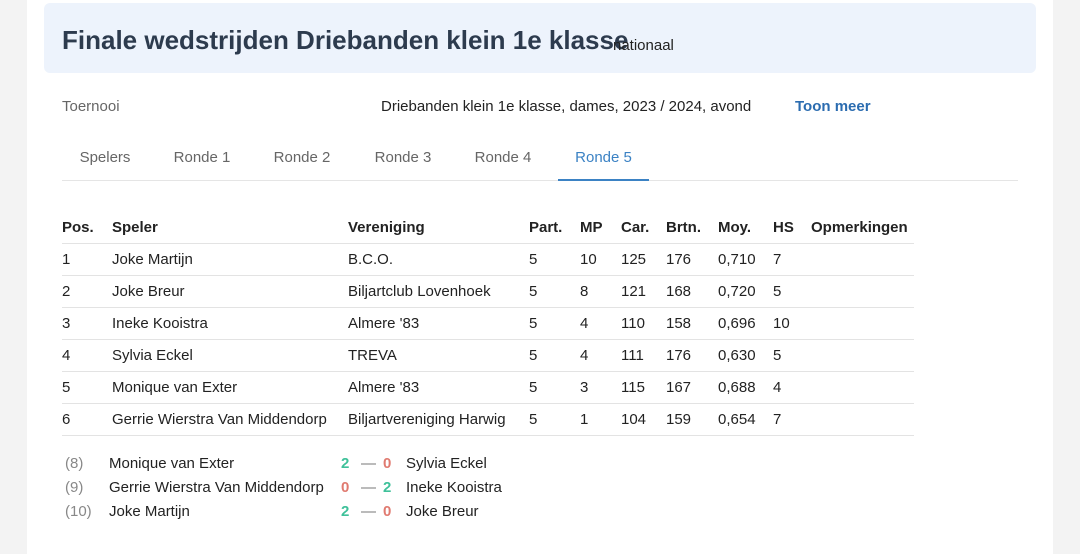 The height and width of the screenshot is (554, 1080). Describe the element at coordinates (302, 157) in the screenshot. I see `tab-ronde-2: Ronde 2` at that location.